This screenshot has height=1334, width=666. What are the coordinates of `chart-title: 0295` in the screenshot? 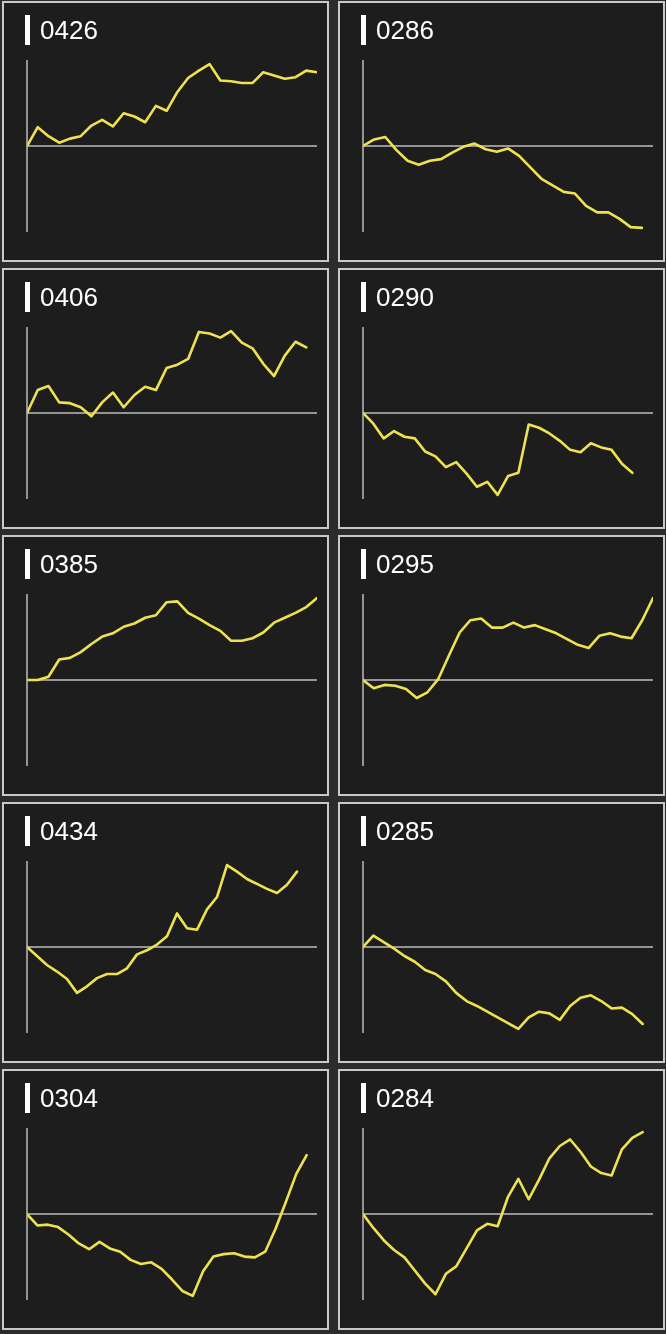 It's located at (405, 564).